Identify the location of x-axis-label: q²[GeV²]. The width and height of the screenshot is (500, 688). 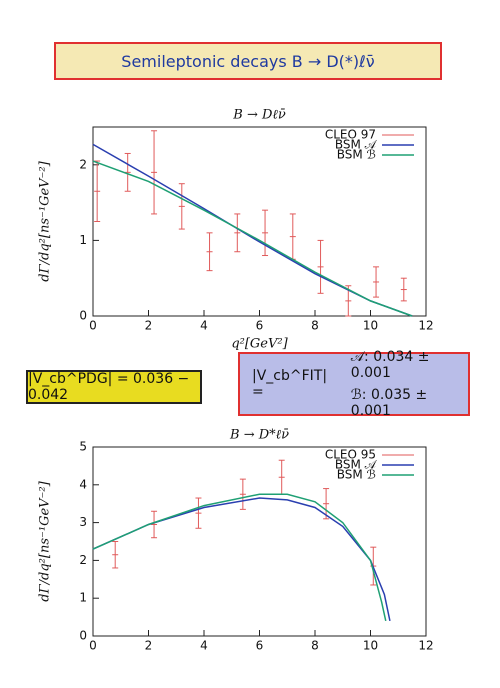
(259, 344).